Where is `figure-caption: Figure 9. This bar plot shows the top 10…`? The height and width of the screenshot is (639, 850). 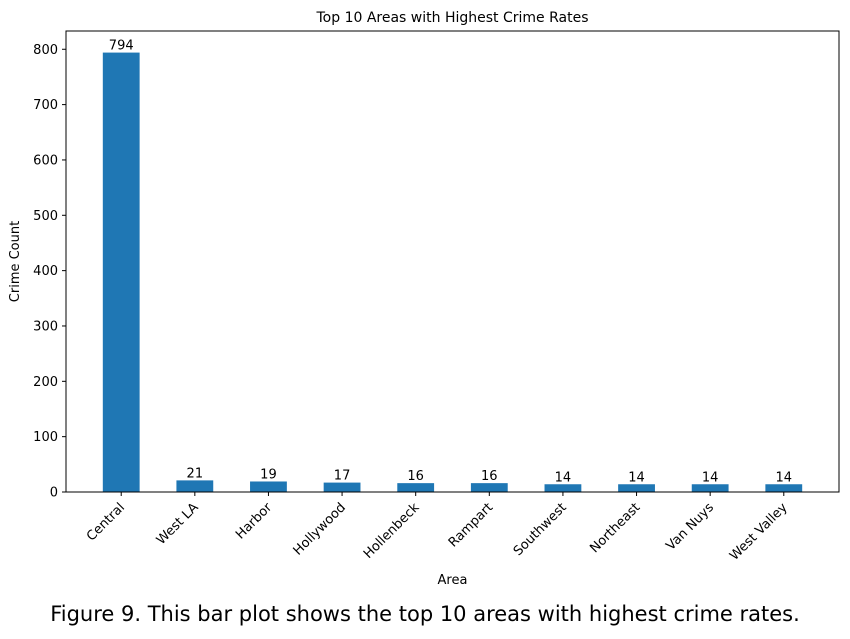 figure-caption: Figure 9. This bar plot shows the top 10… is located at coordinates (425, 614).